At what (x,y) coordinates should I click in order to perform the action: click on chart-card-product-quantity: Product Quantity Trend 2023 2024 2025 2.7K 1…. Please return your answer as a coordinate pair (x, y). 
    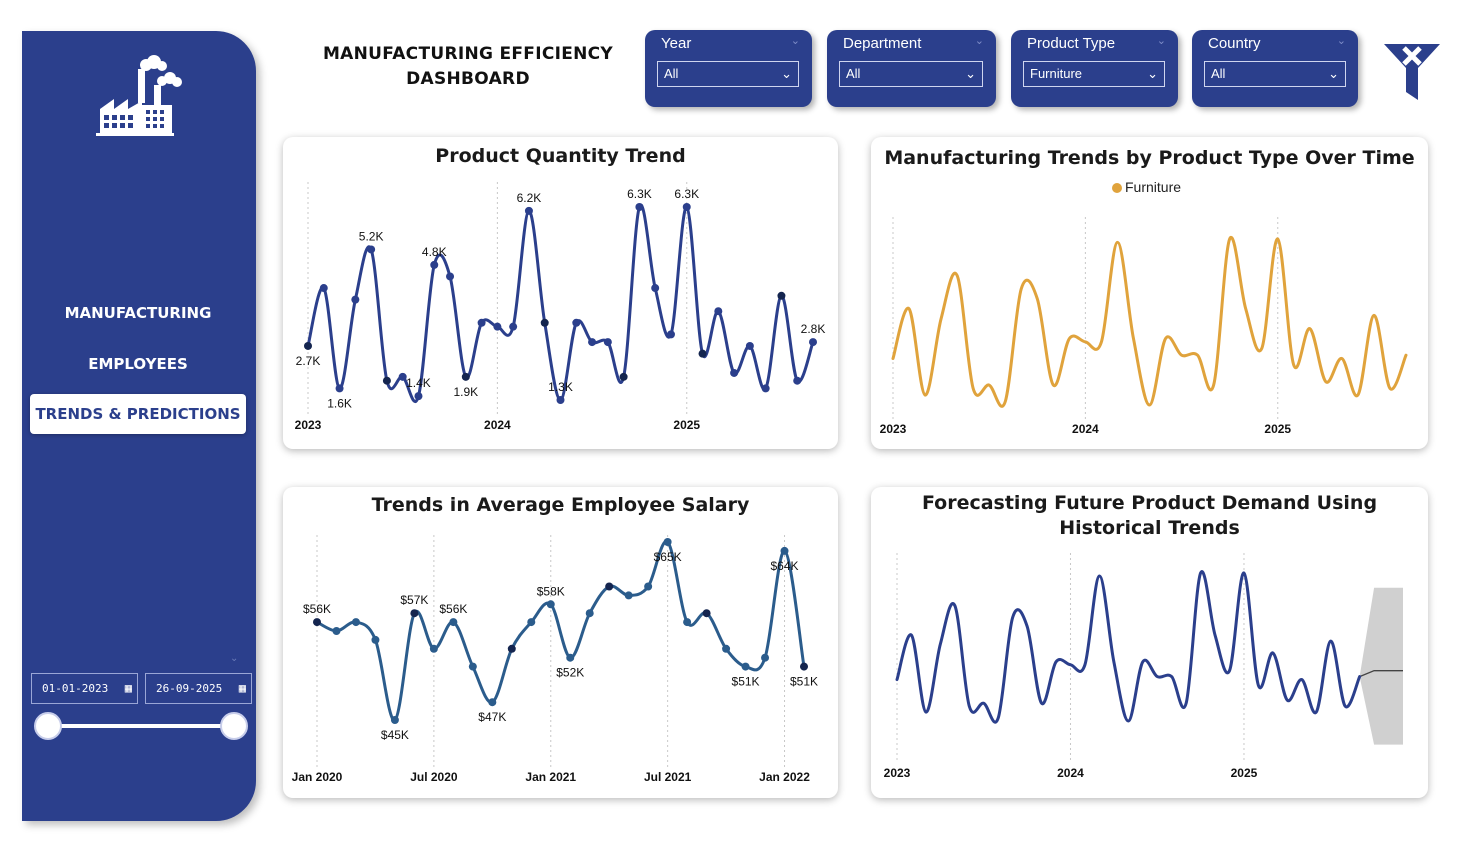
    Looking at the image, I should click on (560, 293).